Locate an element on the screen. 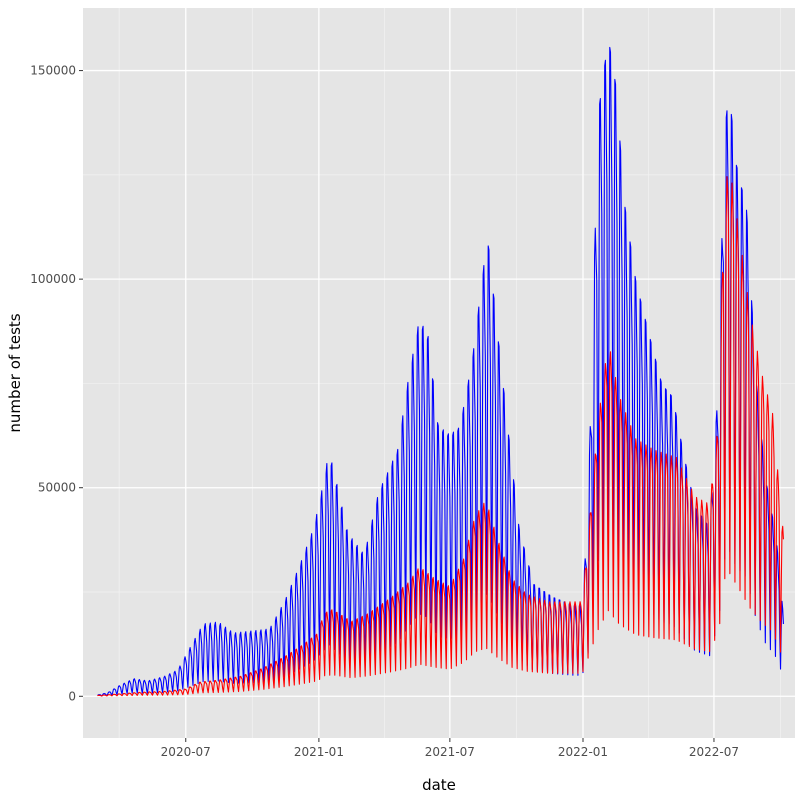 This screenshot has height=800, width=800. y-tick-label: 0 is located at coordinates (72, 696).